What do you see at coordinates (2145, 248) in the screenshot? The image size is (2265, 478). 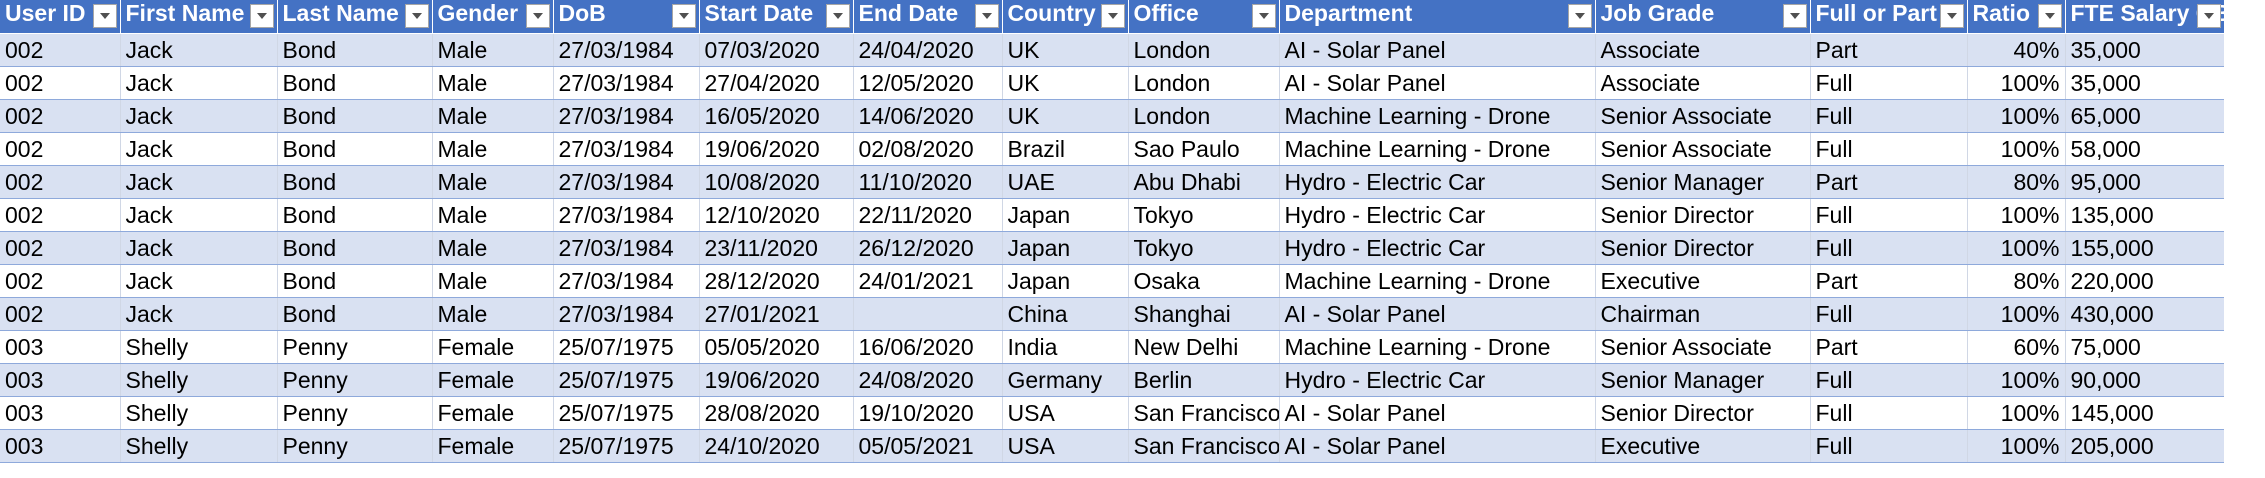 I see `cell-fte-salary: 155,000` at bounding box center [2145, 248].